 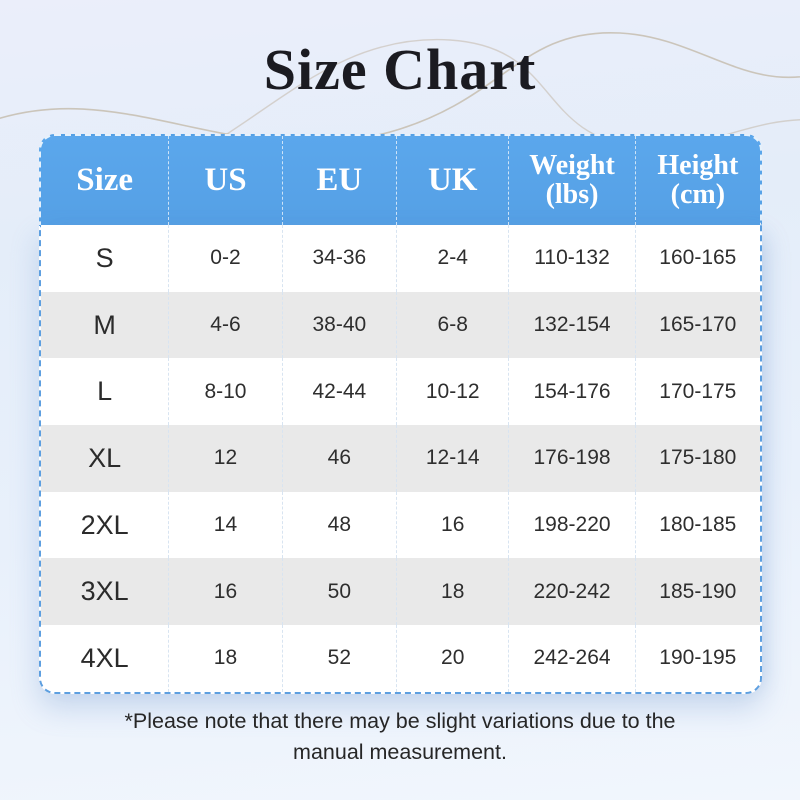 What do you see at coordinates (697, 525) in the screenshot?
I see `cell-height: 180-185` at bounding box center [697, 525].